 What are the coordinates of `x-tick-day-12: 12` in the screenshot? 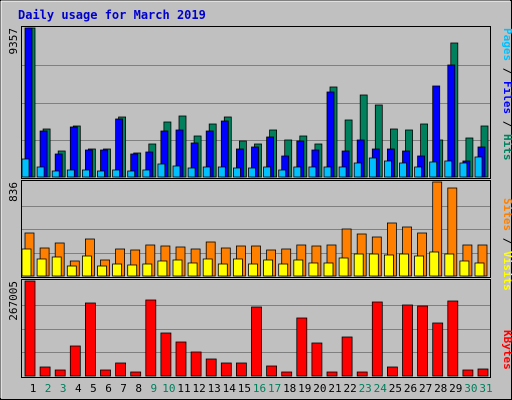 It's located at (198, 388).